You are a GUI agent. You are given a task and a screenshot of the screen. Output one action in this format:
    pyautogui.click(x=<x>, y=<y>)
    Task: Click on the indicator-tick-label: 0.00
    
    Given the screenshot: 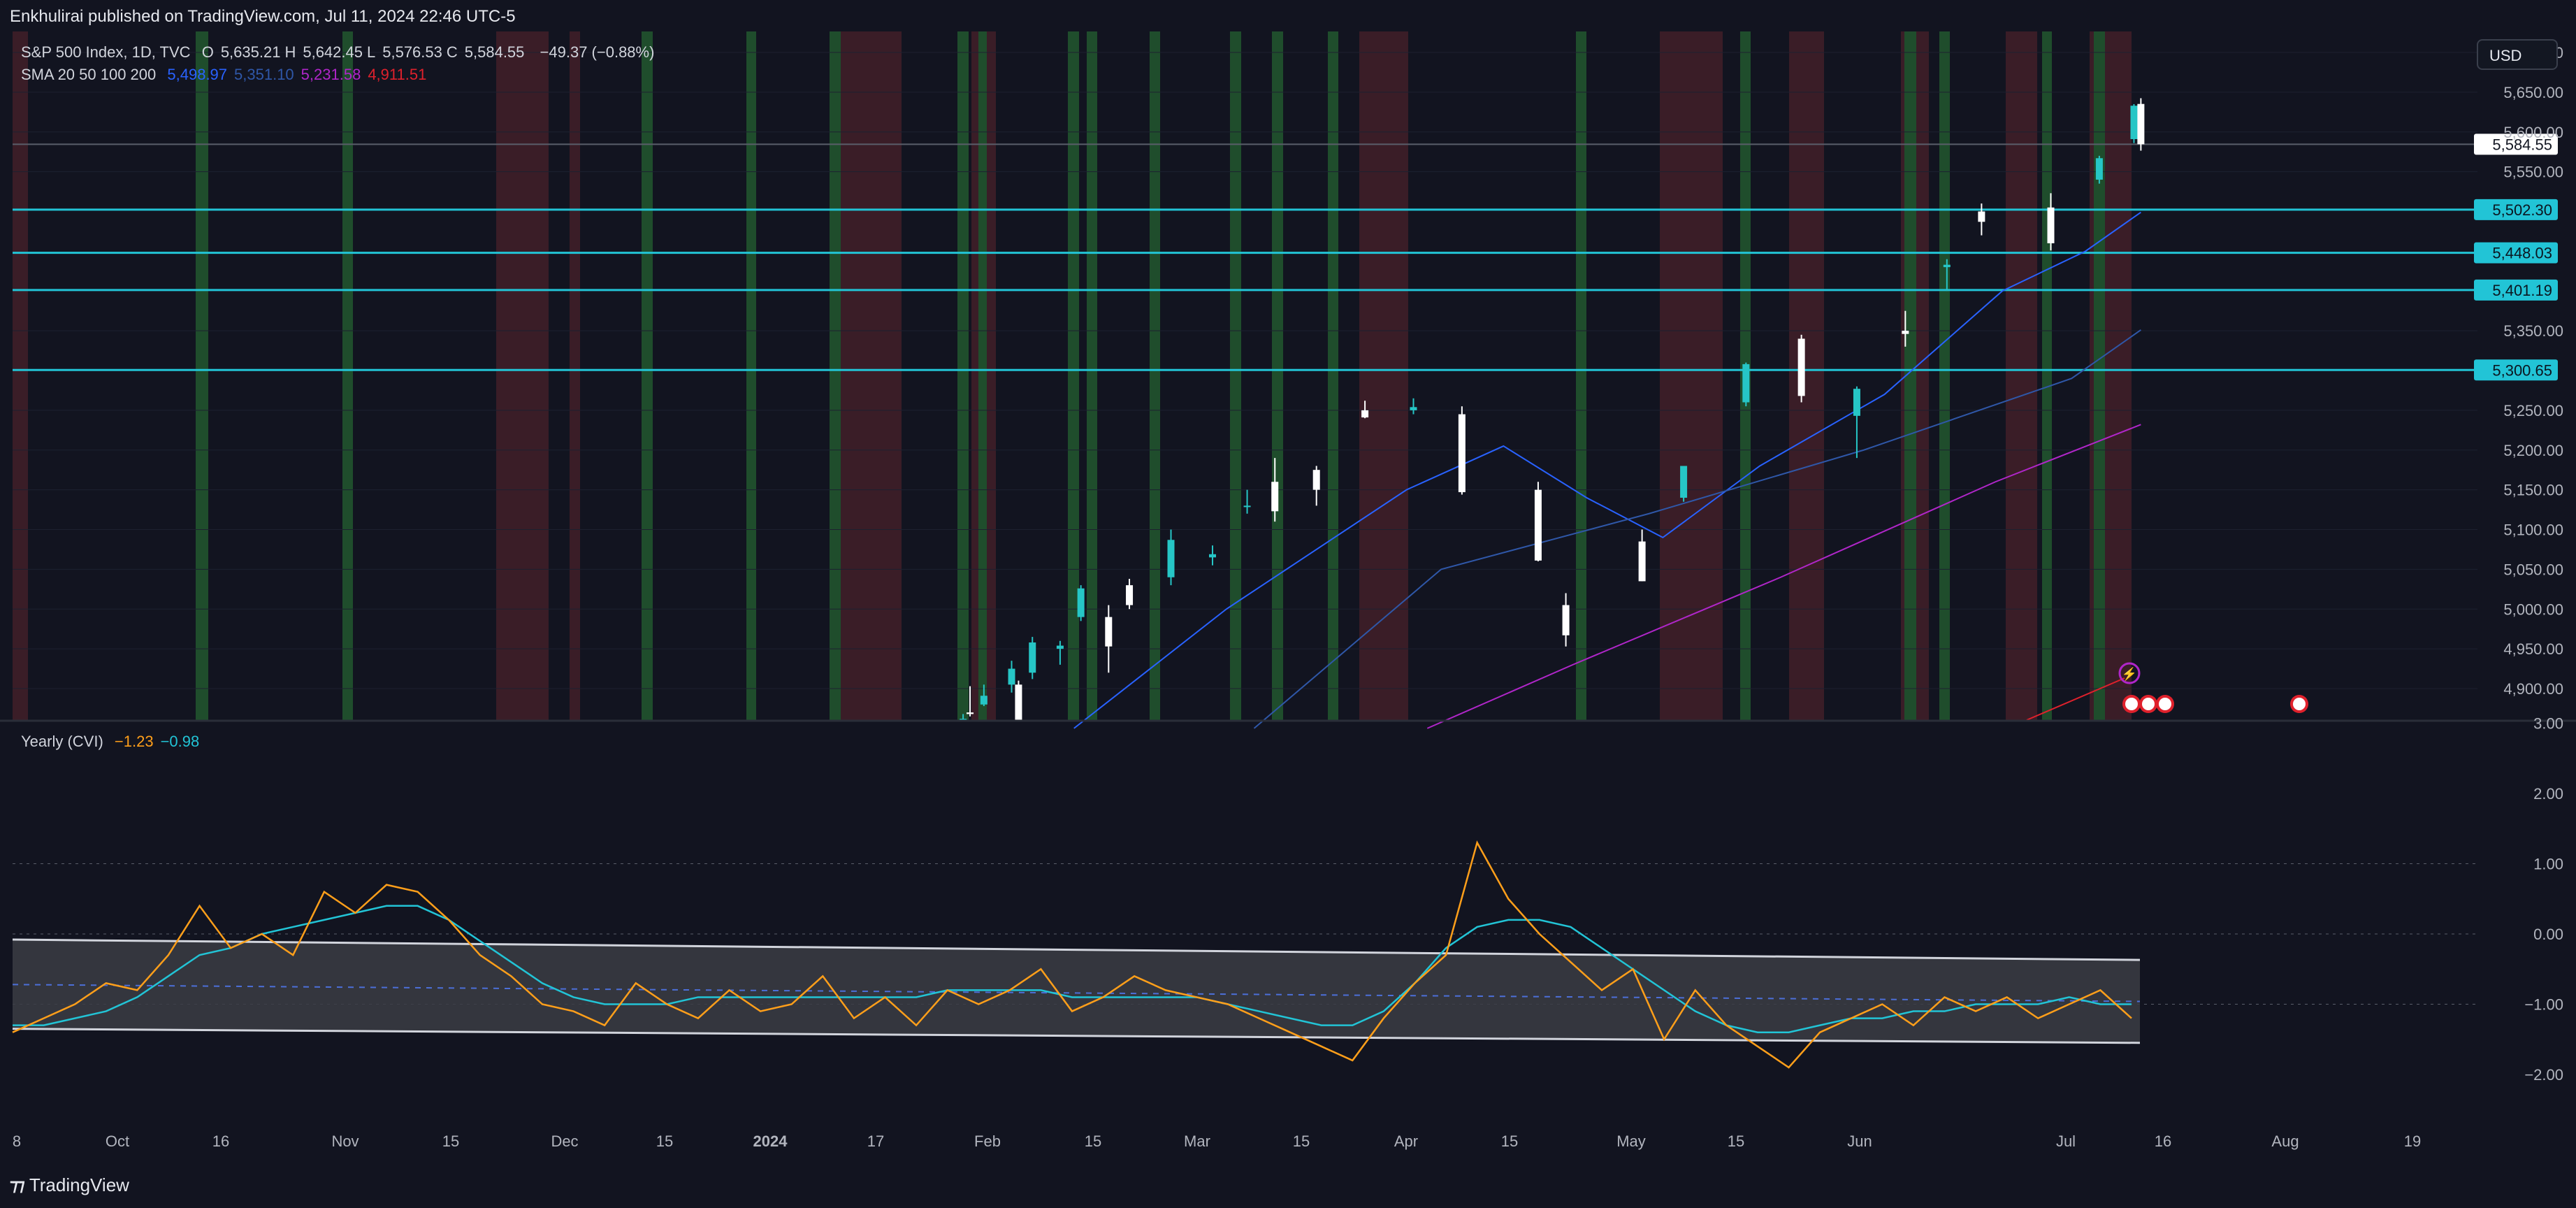 What is the action you would take?
    pyautogui.click(x=2548, y=935)
    